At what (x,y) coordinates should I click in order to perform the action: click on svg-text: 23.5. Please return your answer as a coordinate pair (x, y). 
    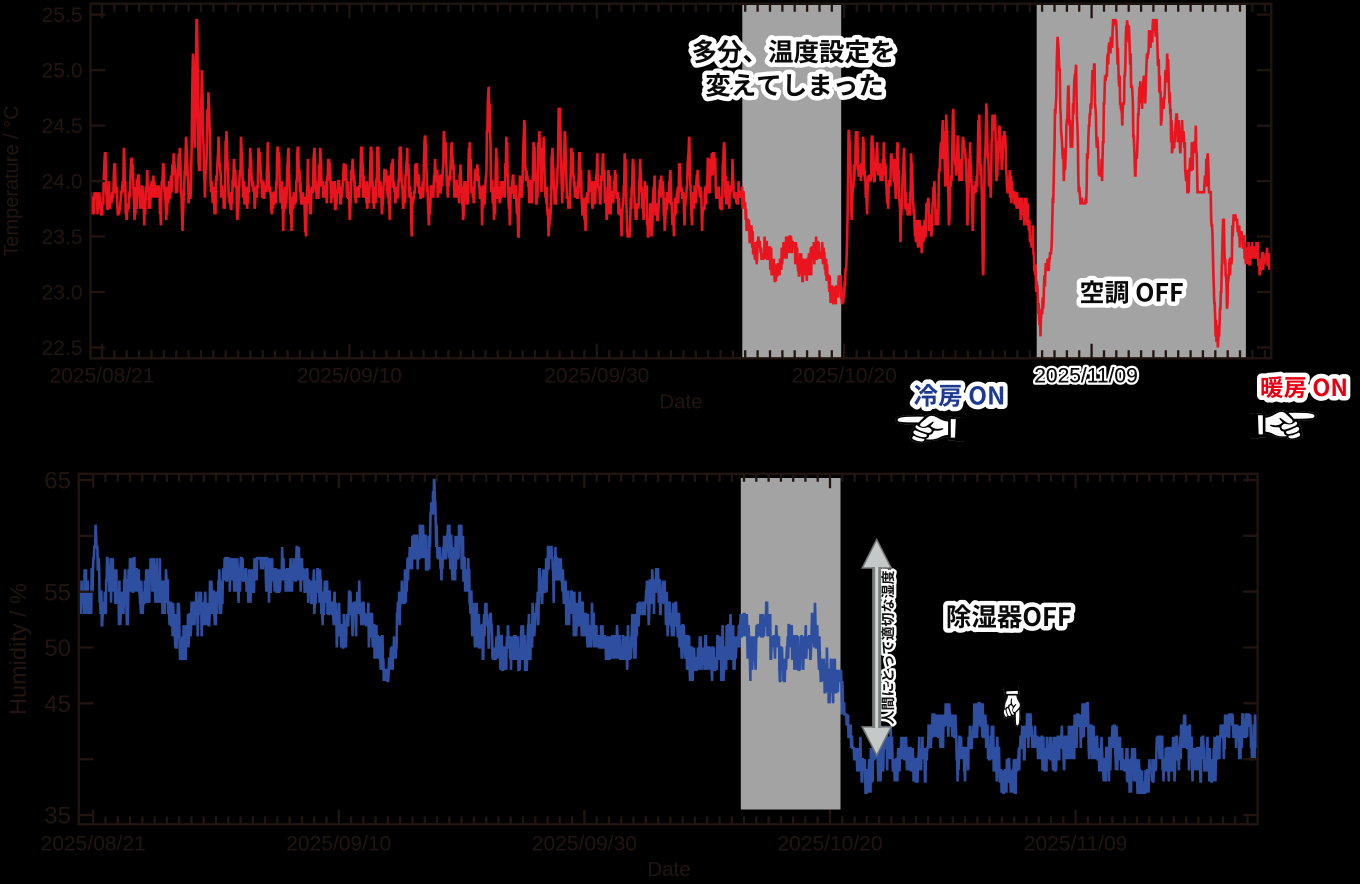
    Looking at the image, I should click on (62, 237).